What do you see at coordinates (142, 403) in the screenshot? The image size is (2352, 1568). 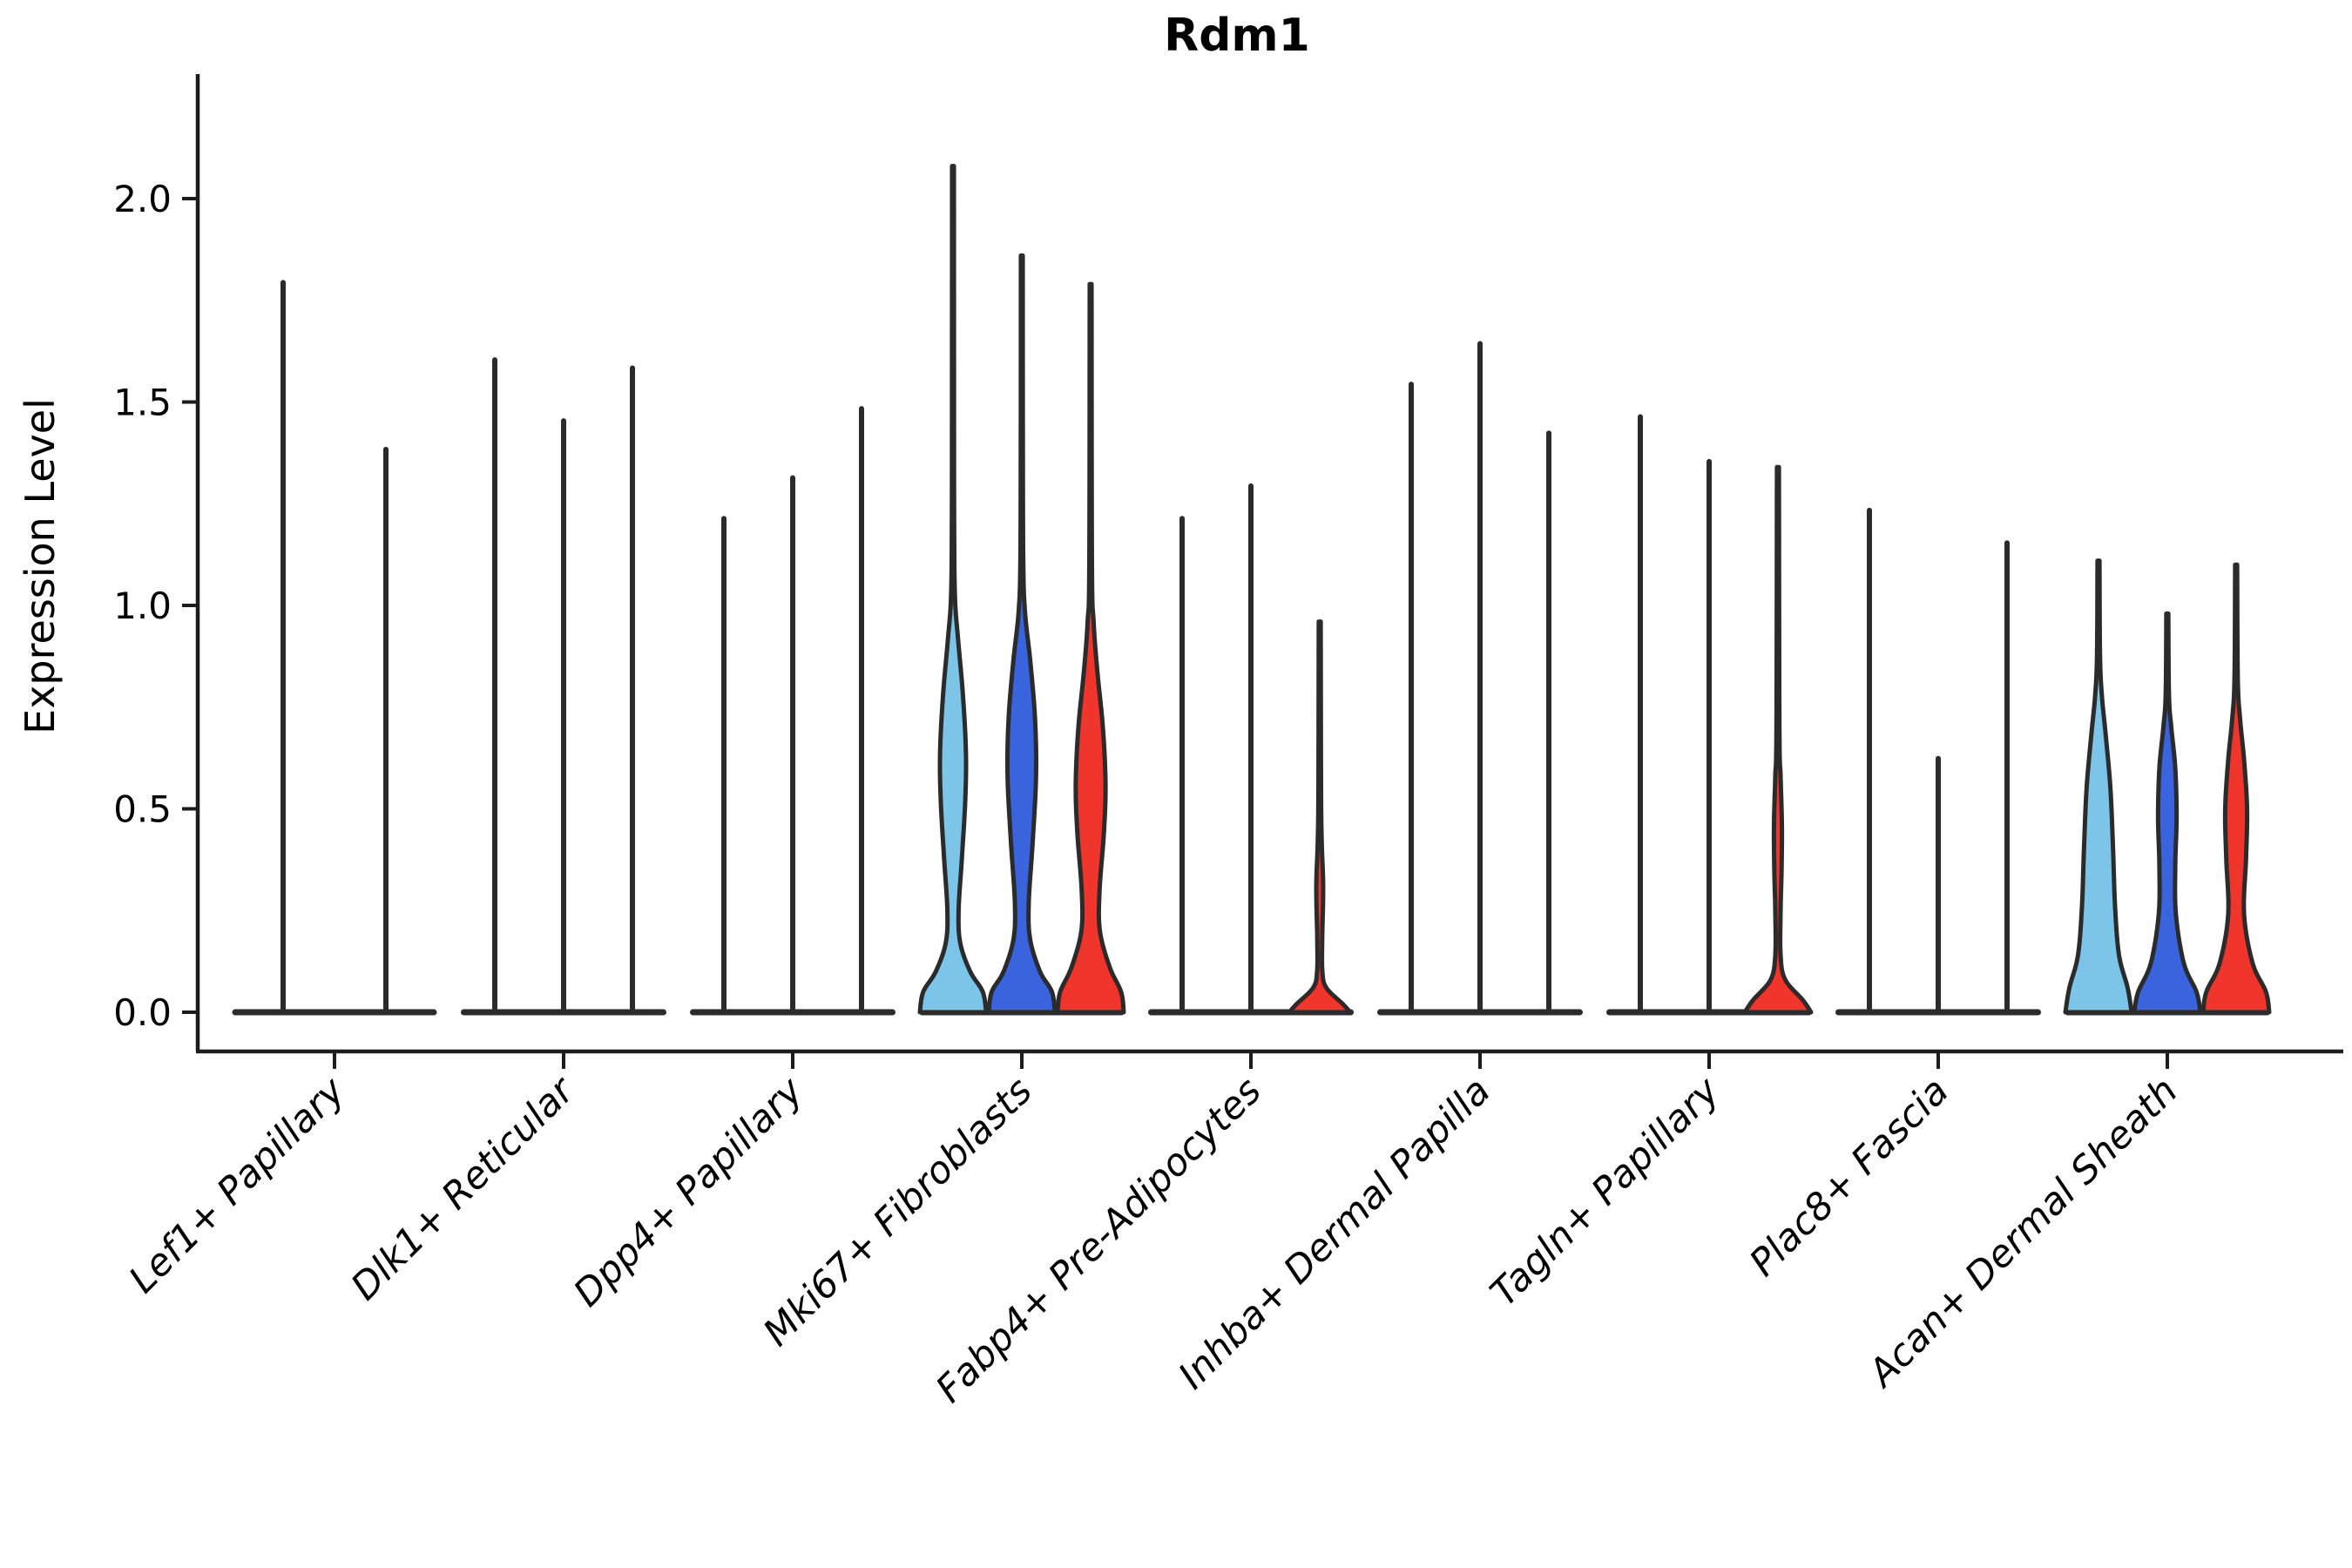 I see `y-tick-label: 1.5` at bounding box center [142, 403].